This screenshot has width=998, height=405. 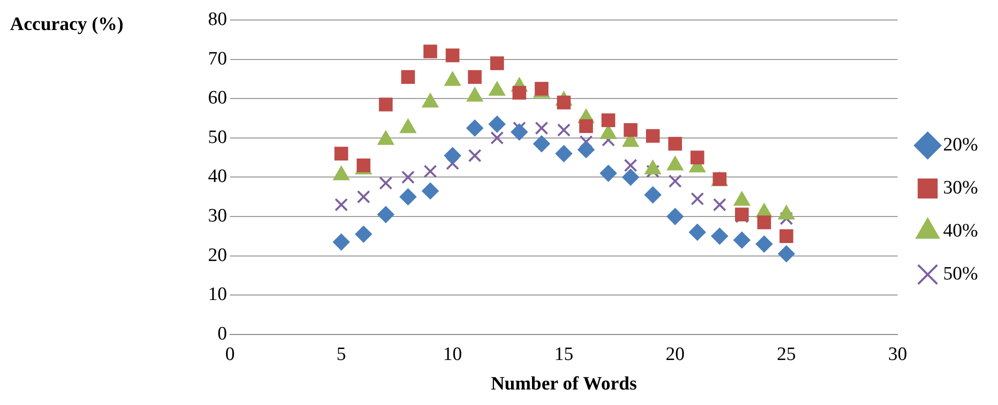 What do you see at coordinates (898, 354) in the screenshot?
I see `x-tick-label: 30` at bounding box center [898, 354].